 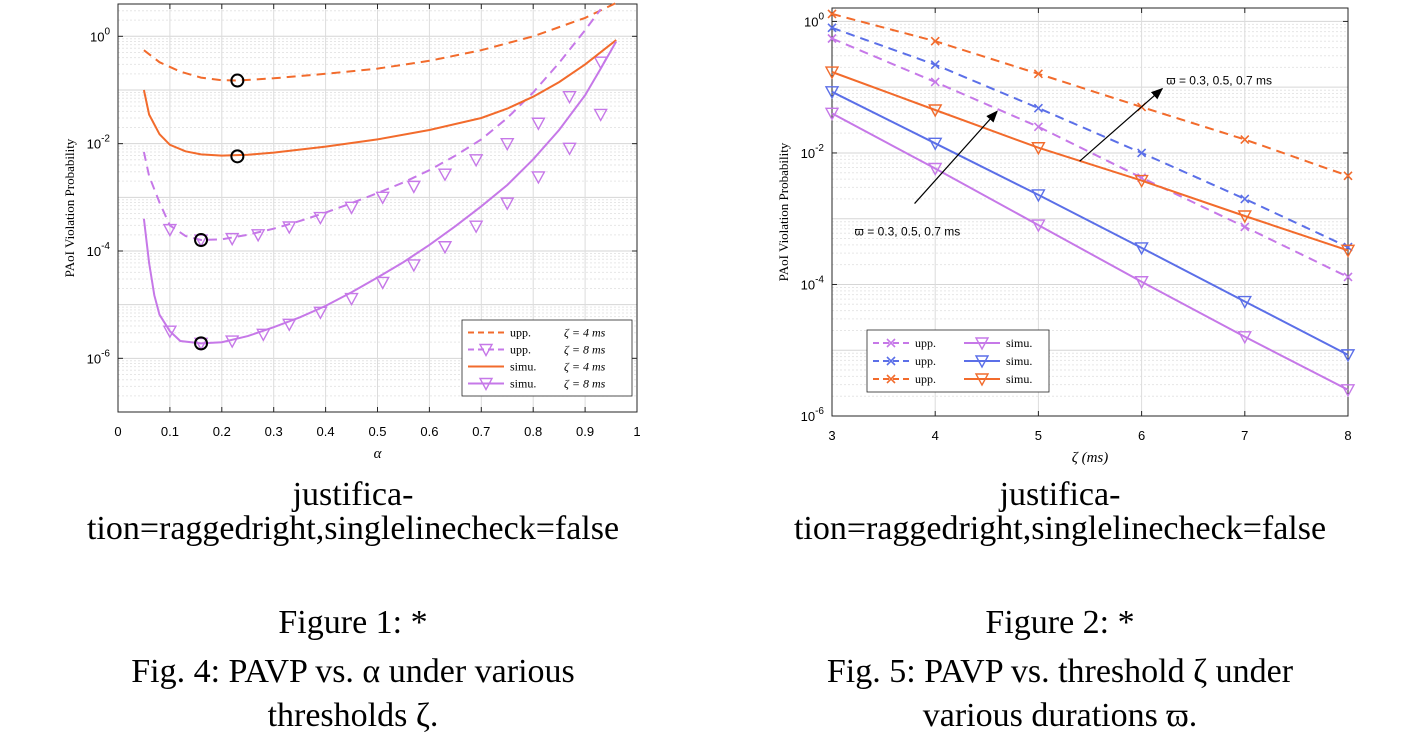 I want to click on figure-2-justification-line-1: justifica-, so click(x=1060, y=494).